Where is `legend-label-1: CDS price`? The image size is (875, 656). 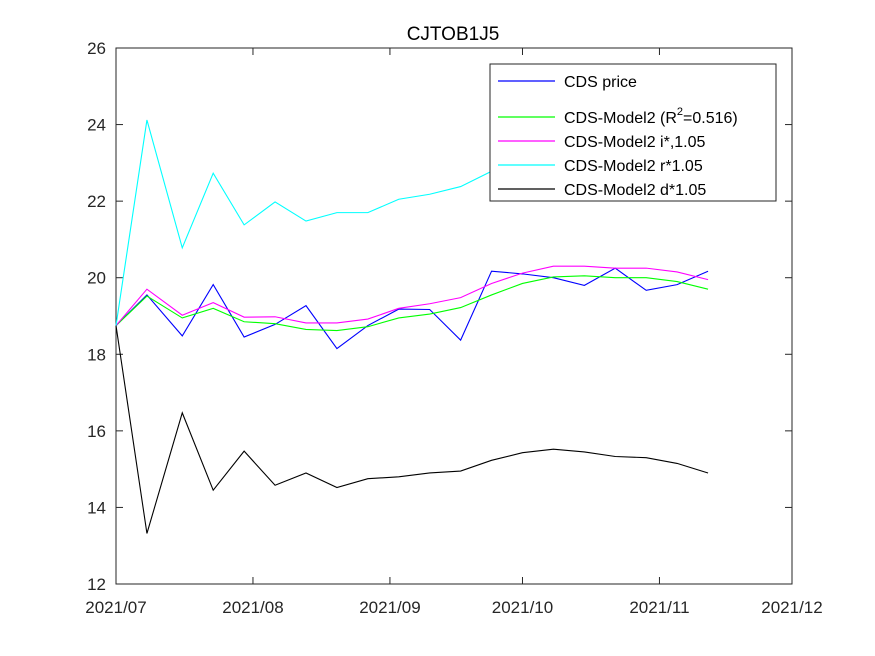
legend-label-1: CDS price is located at coordinates (600, 82).